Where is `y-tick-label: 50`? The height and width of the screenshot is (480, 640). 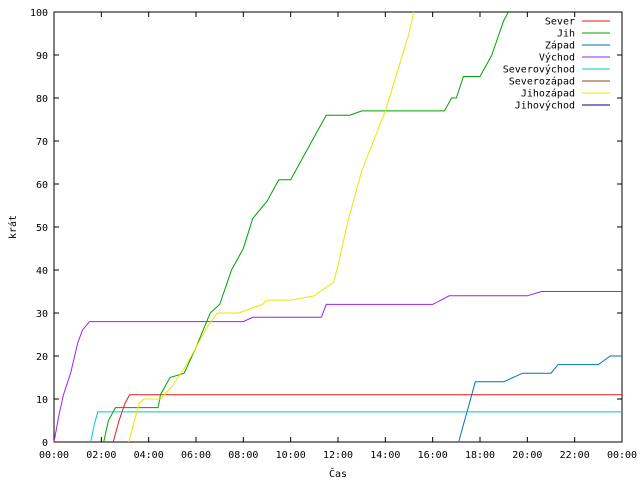
y-tick-label: 50 is located at coordinates (42, 228).